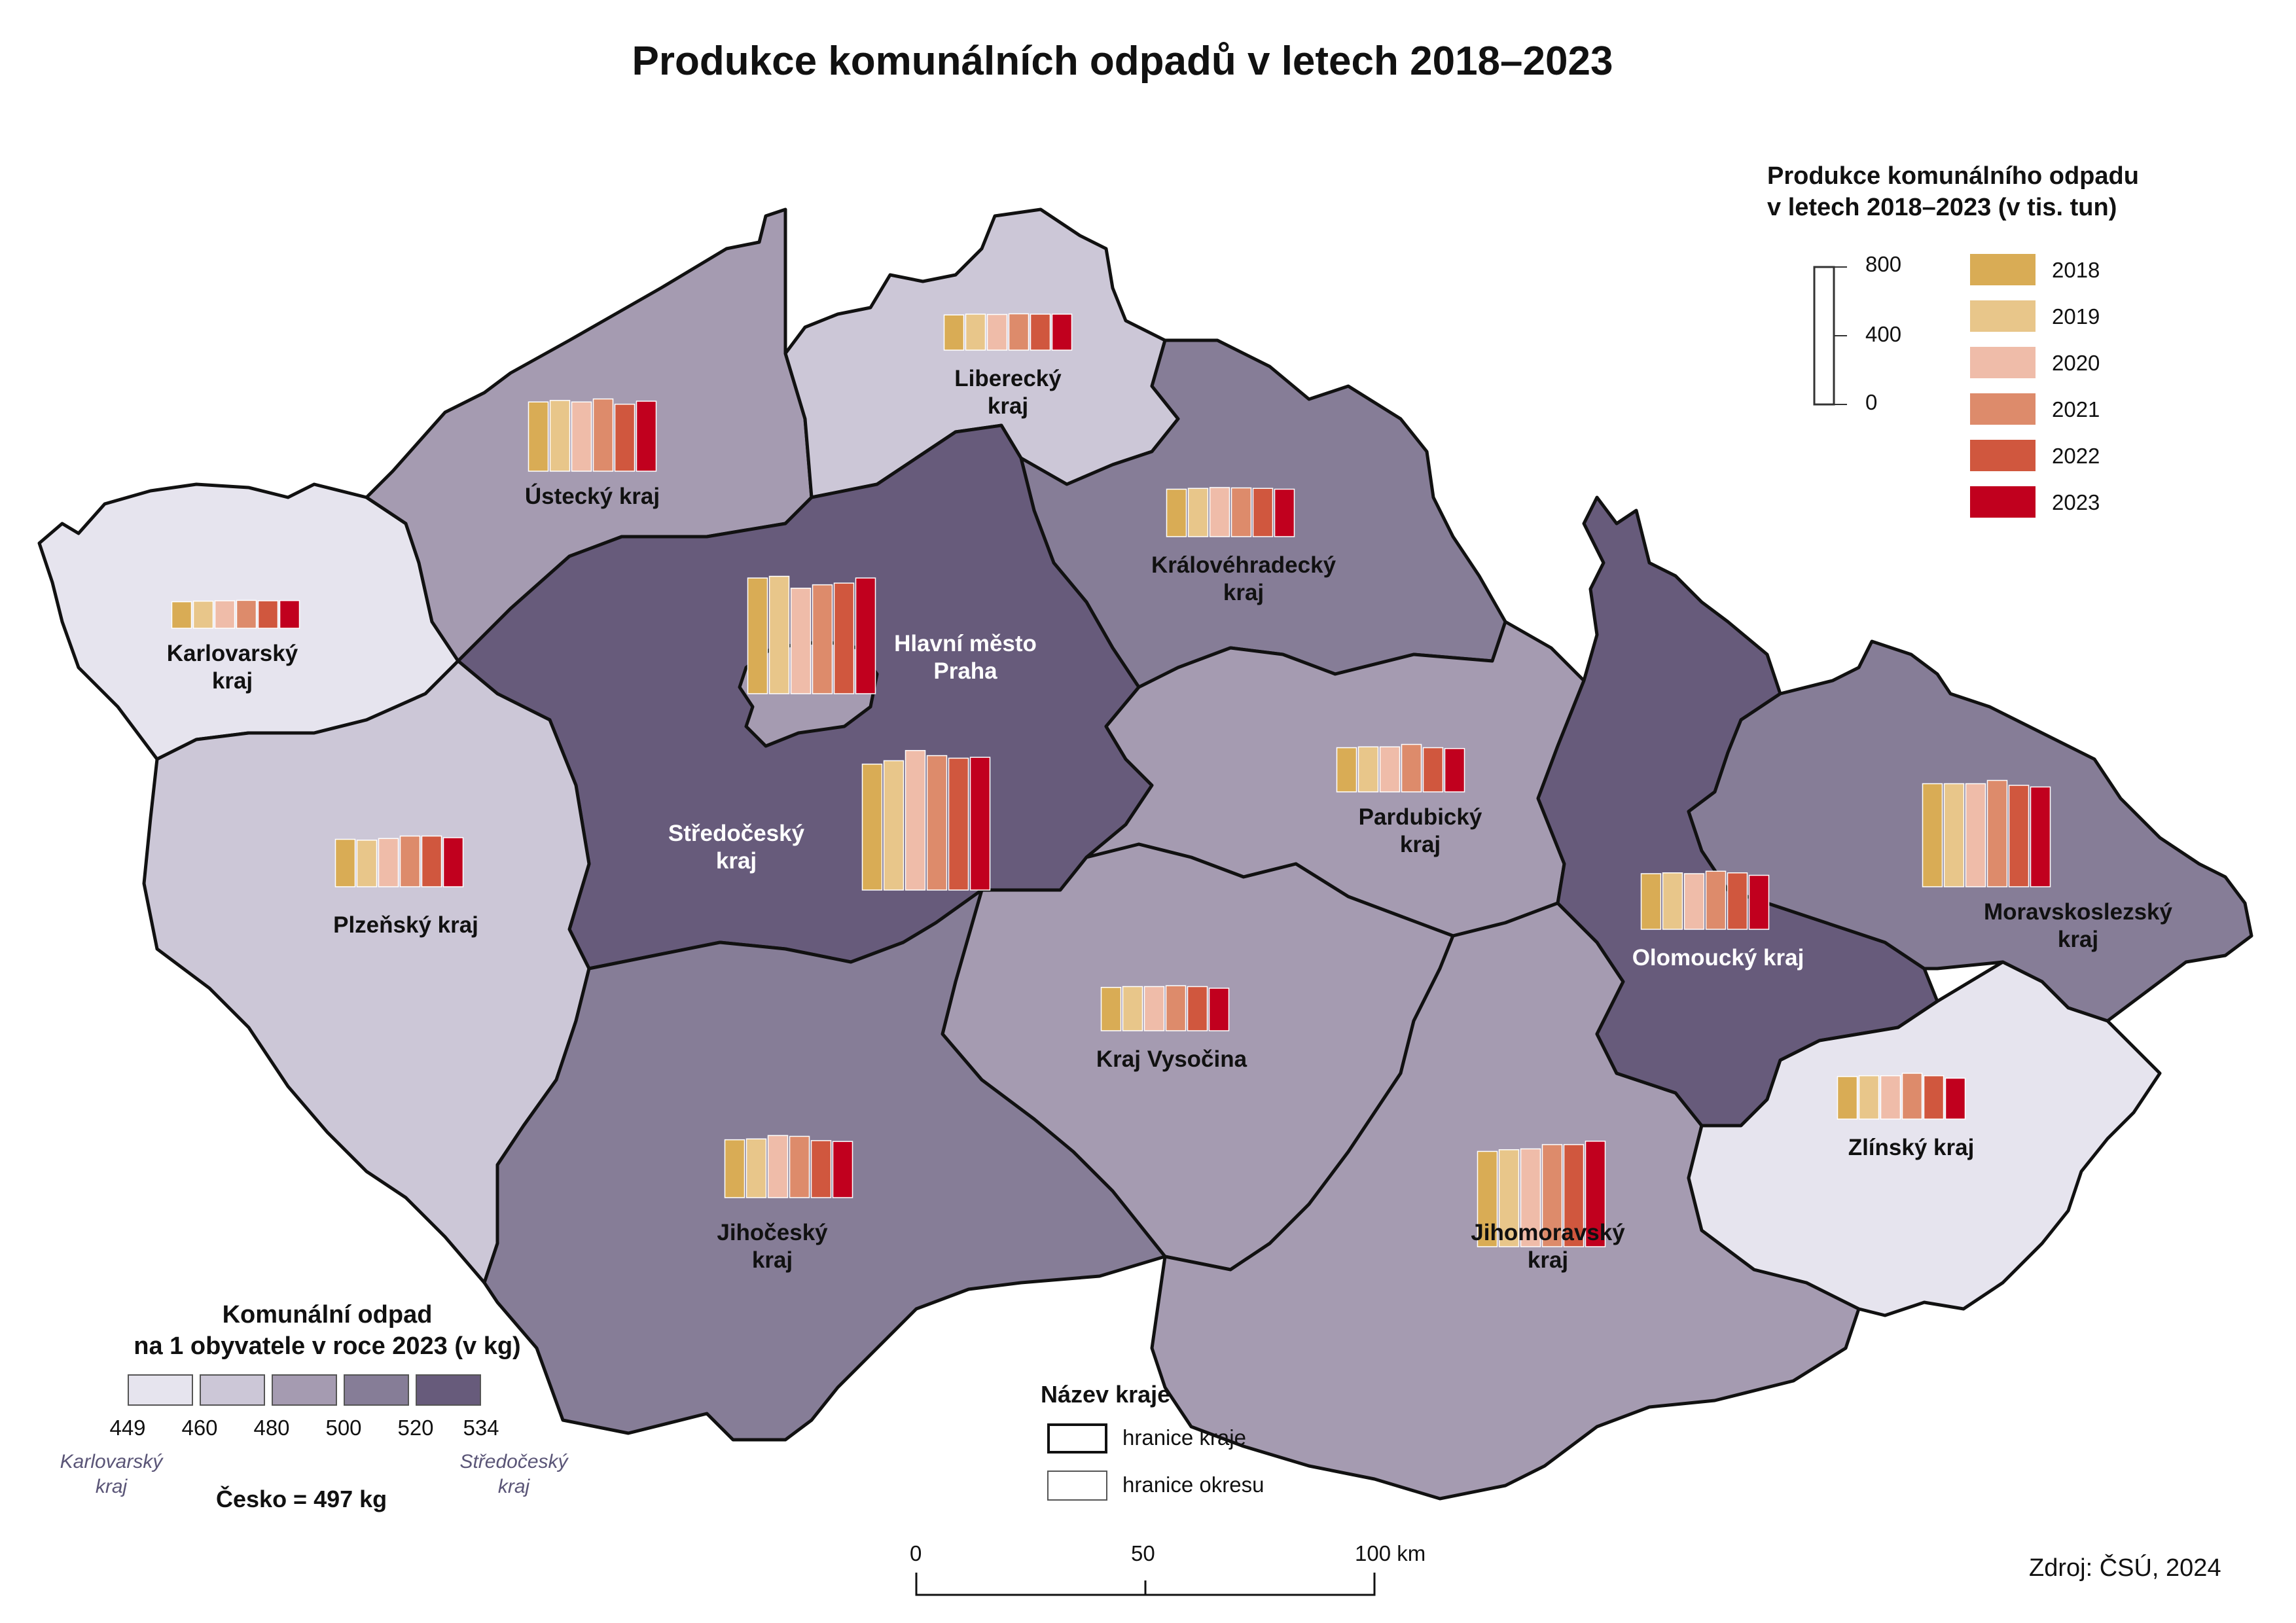 Image resolution: width=2296 pixels, height=1623 pixels. I want to click on year-legend-item-2018: 2018, so click(2055, 270).